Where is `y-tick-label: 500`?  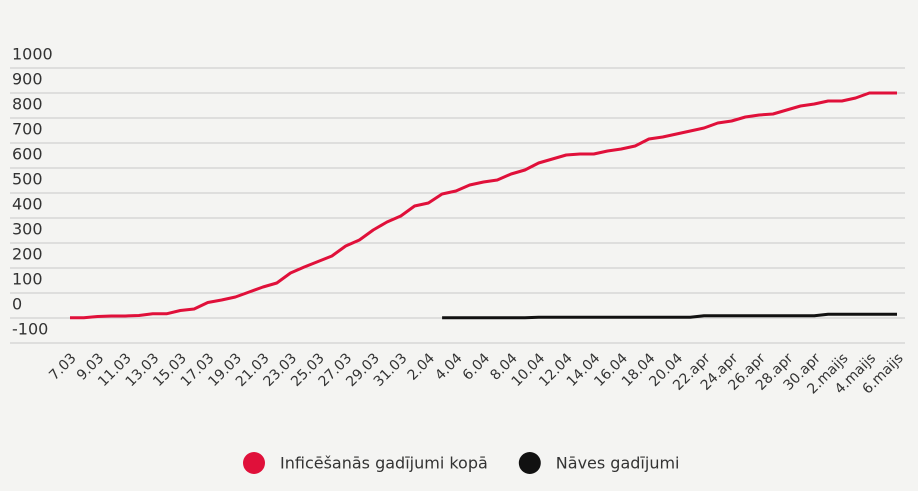 y-tick-label: 500 is located at coordinates (27, 179).